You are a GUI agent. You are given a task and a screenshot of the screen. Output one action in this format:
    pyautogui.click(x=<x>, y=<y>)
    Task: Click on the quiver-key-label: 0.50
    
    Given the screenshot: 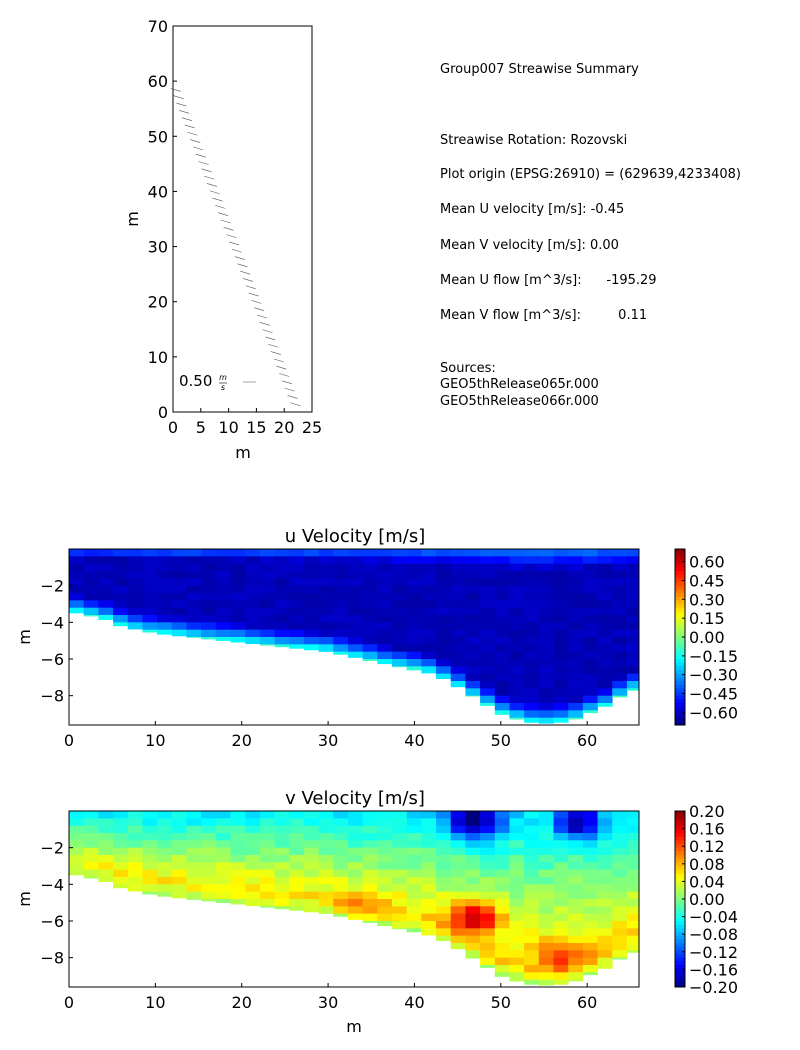 What is the action you would take?
    pyautogui.click(x=195, y=381)
    